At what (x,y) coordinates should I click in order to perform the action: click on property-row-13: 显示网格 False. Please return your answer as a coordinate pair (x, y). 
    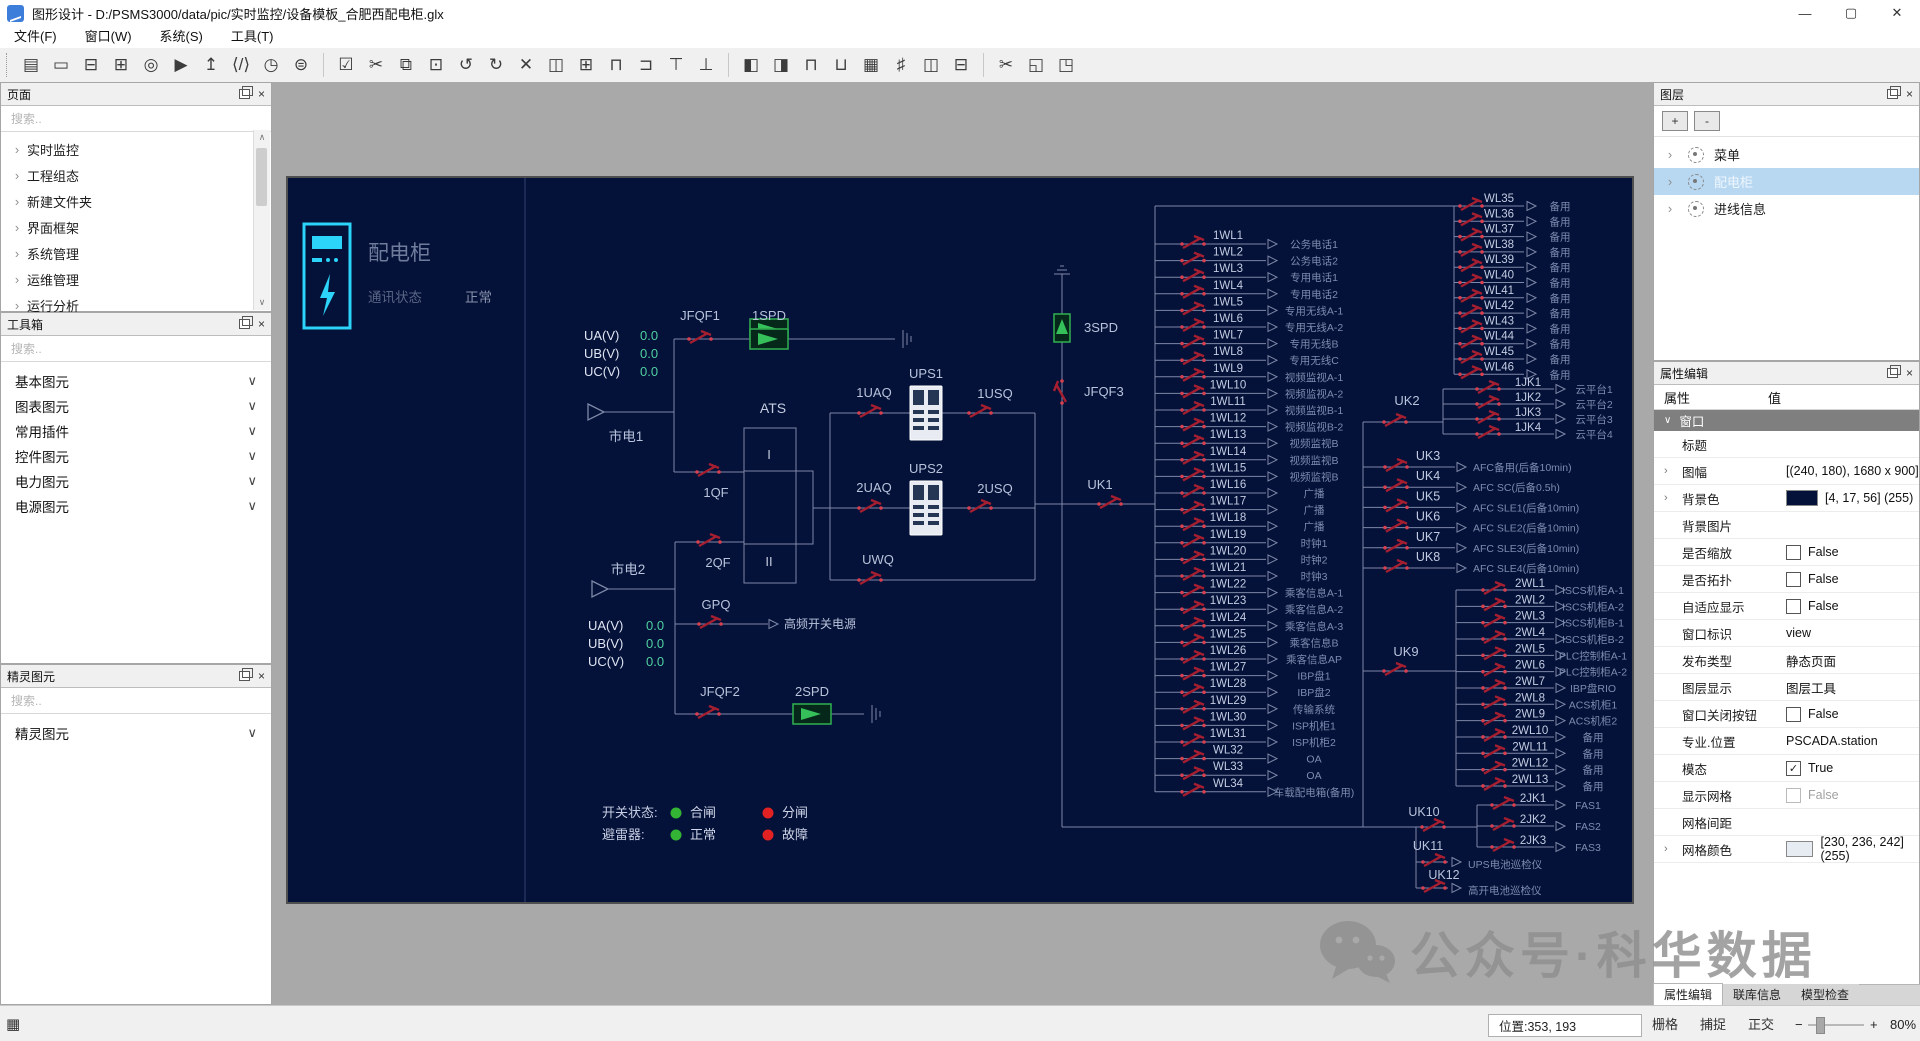
    Looking at the image, I should click on (1786, 795).